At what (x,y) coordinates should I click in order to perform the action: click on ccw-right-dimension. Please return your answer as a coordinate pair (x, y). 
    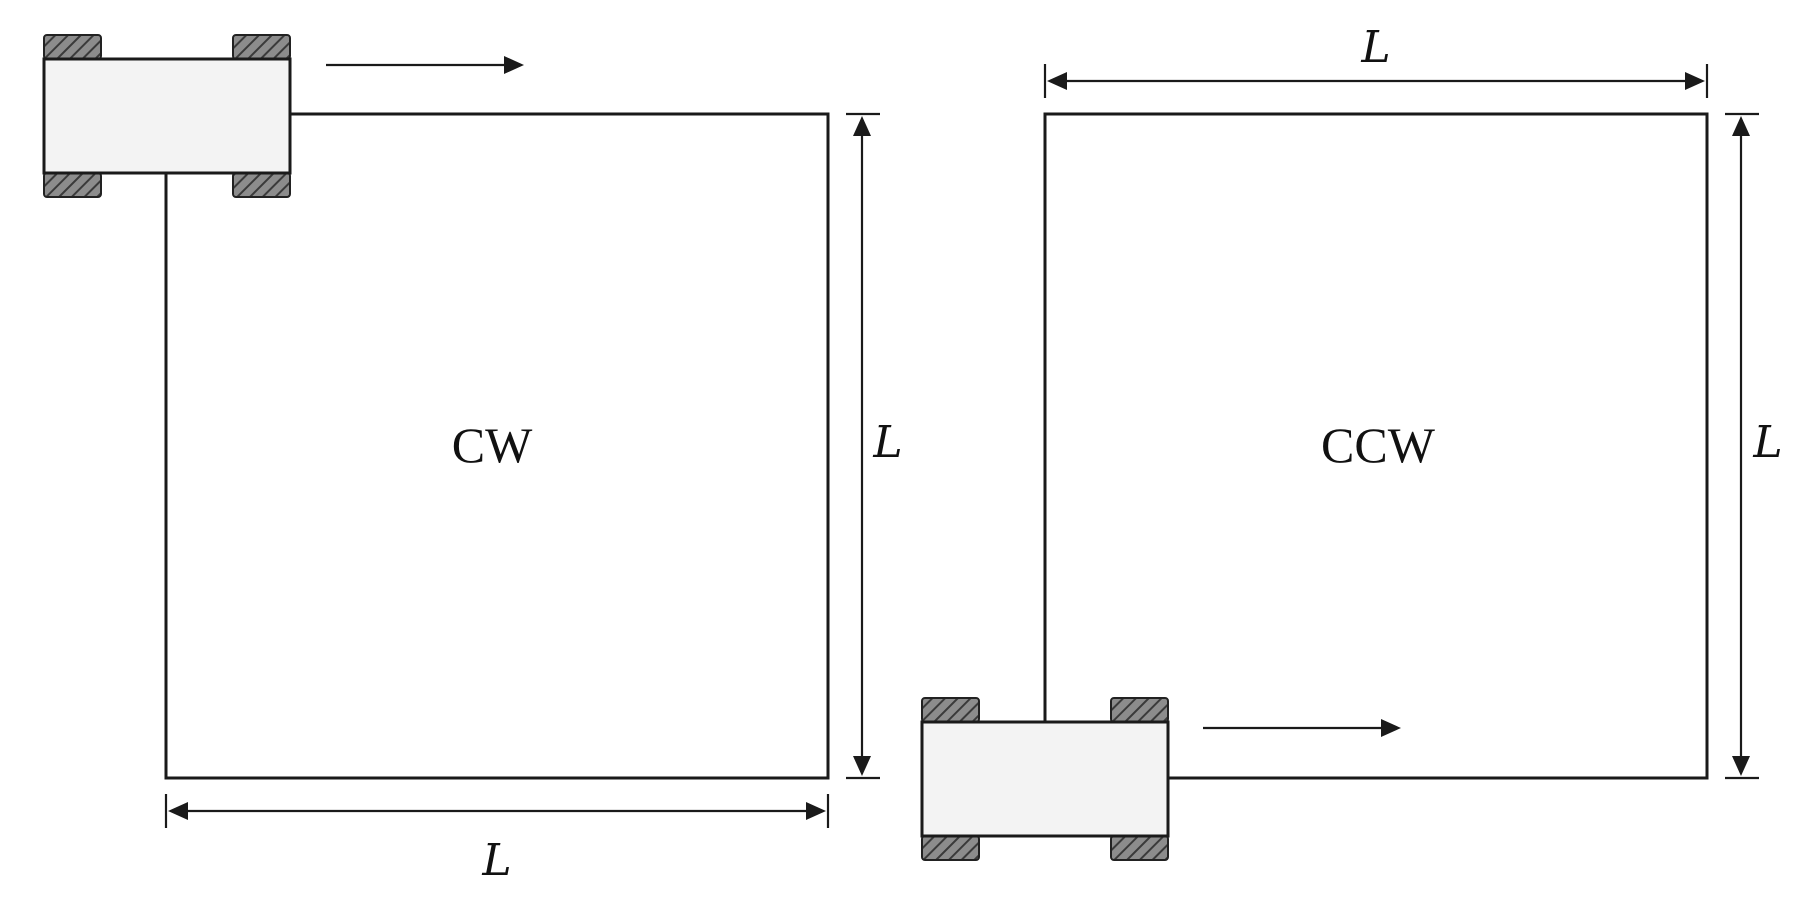
    Looking at the image, I should click on (1742, 446).